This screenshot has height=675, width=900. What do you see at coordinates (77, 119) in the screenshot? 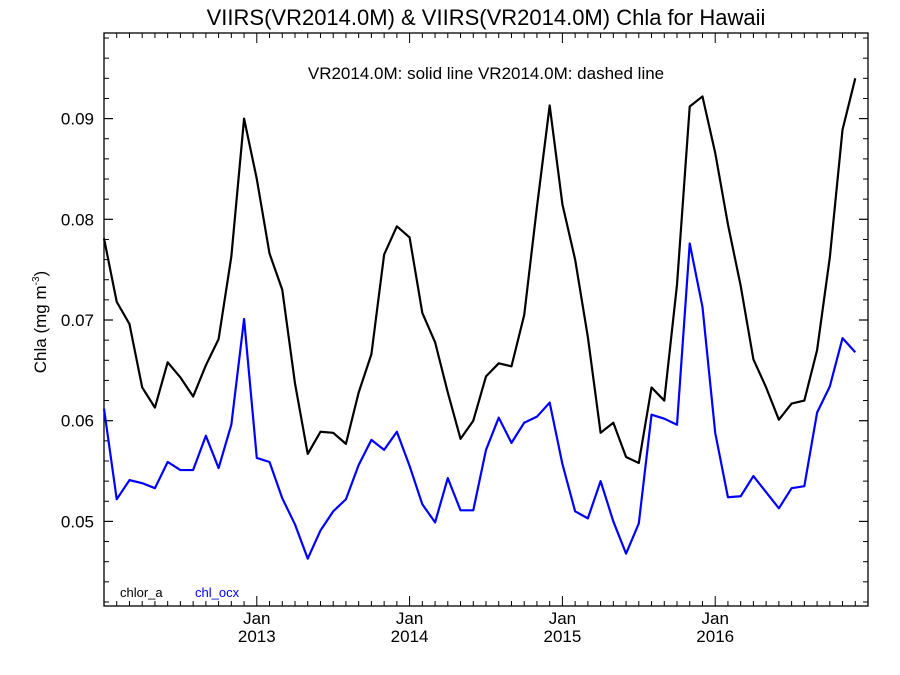
I see `y-tick-label: 0.09` at bounding box center [77, 119].